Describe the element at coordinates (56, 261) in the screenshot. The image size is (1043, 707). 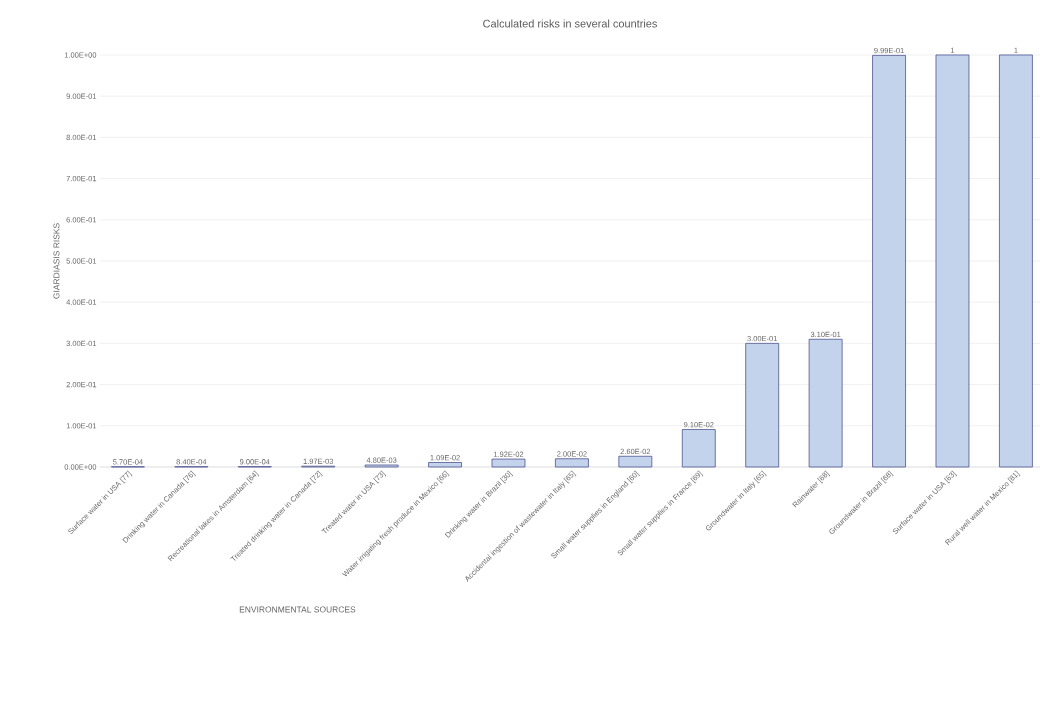
I see `y-axis-title: GIARDIASIS RISKS` at that location.